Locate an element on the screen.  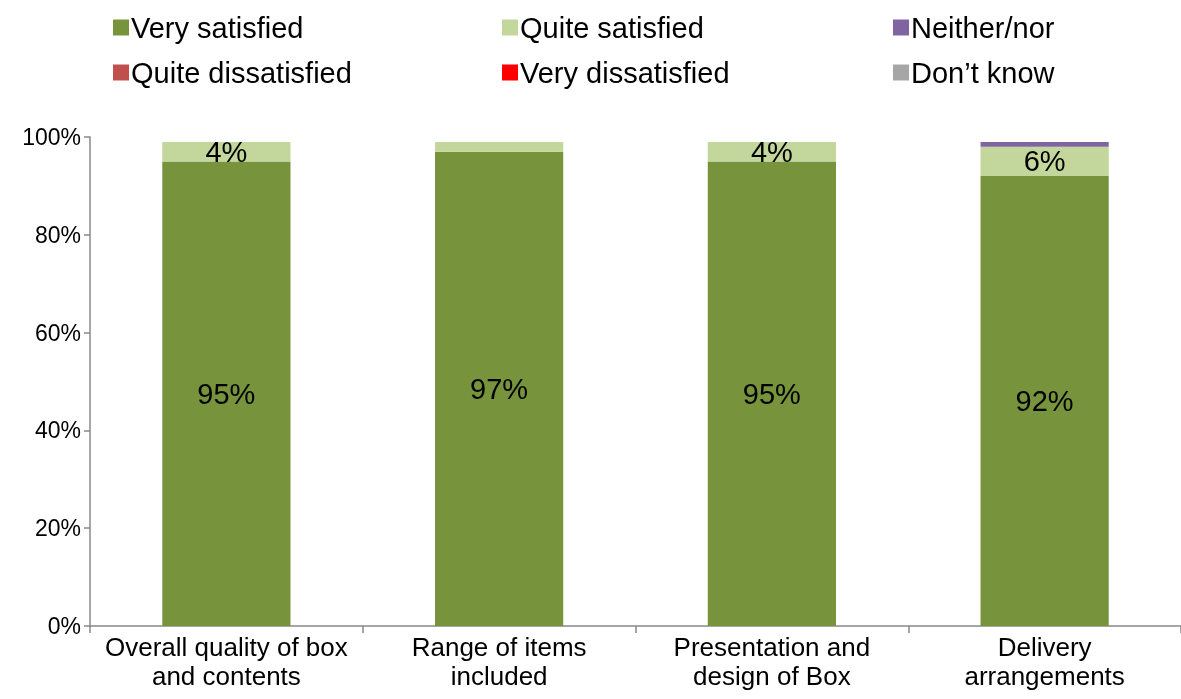
x-tick-label: Presentation and design of Box is located at coordinates (772, 661).